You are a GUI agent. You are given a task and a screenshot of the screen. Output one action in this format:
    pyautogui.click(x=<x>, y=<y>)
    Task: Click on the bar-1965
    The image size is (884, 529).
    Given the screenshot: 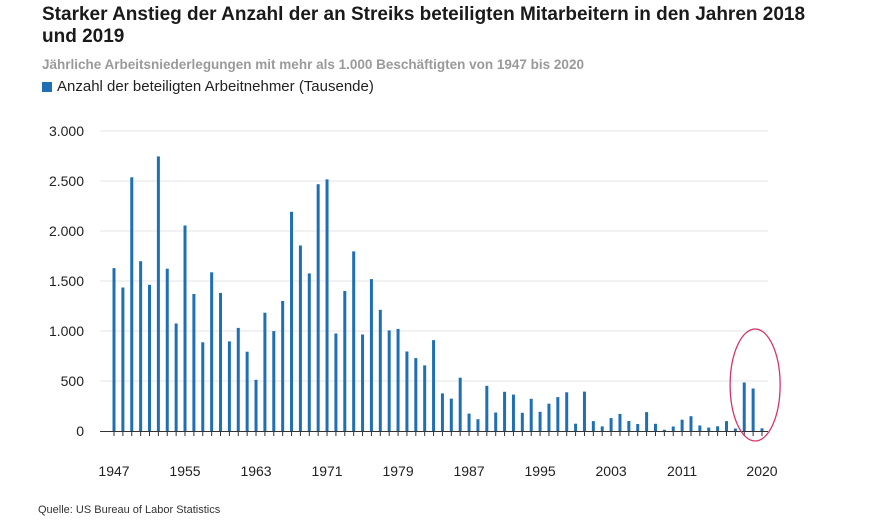 What is the action you would take?
    pyautogui.click(x=274, y=381)
    